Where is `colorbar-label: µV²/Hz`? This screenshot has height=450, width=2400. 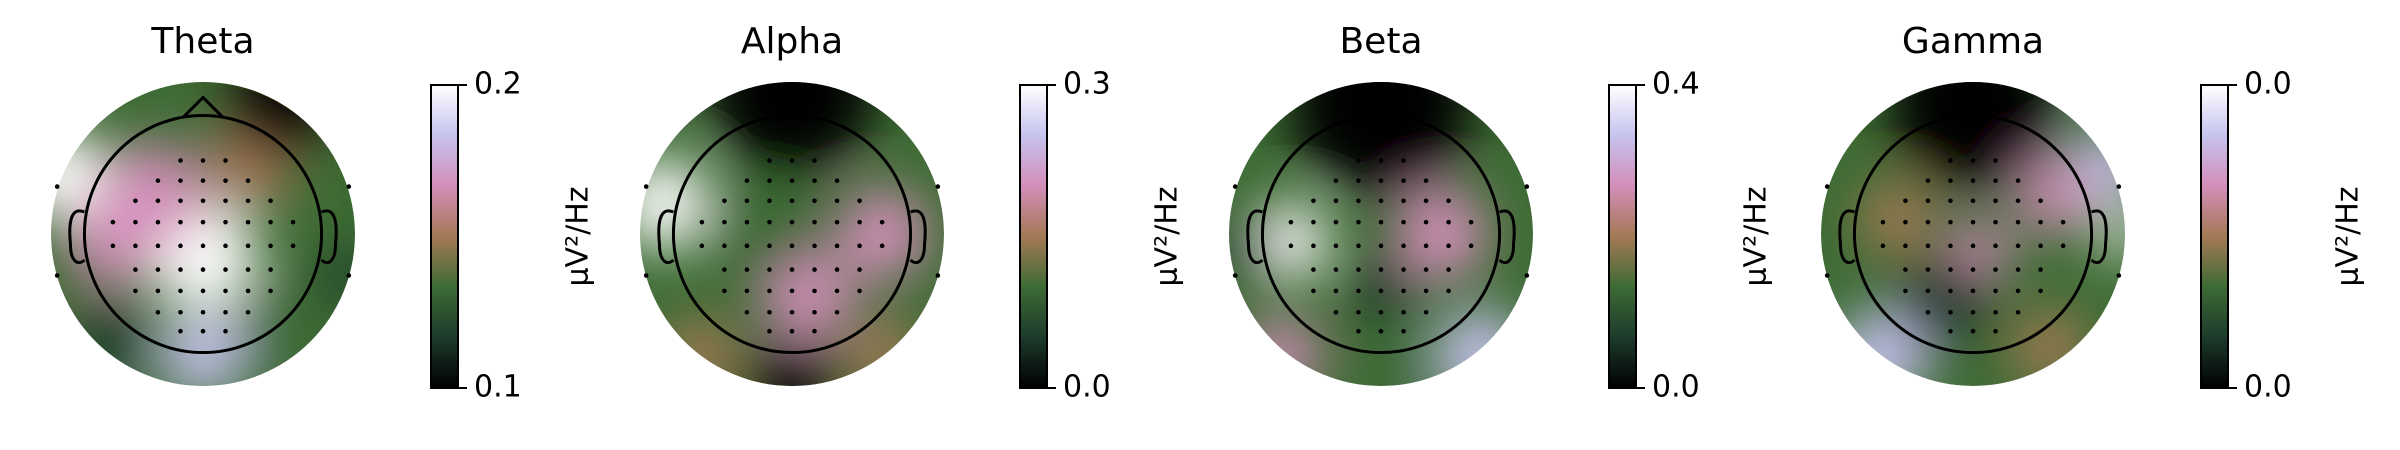 colorbar-label: µV²/Hz is located at coordinates (1756, 236).